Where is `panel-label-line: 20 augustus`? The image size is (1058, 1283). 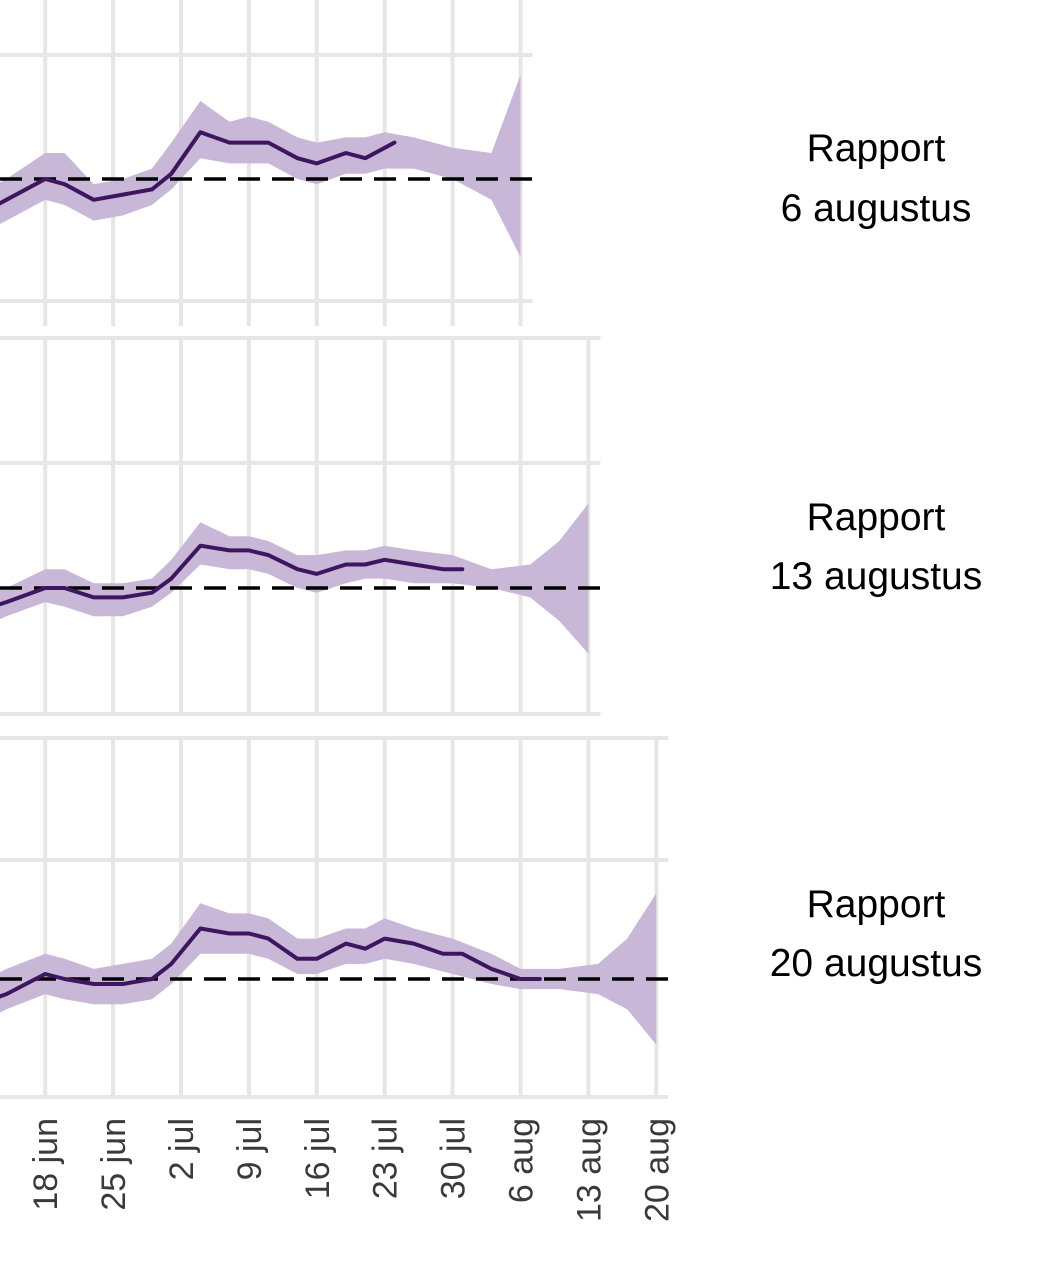
panel-label-line: 20 augustus is located at coordinates (876, 963).